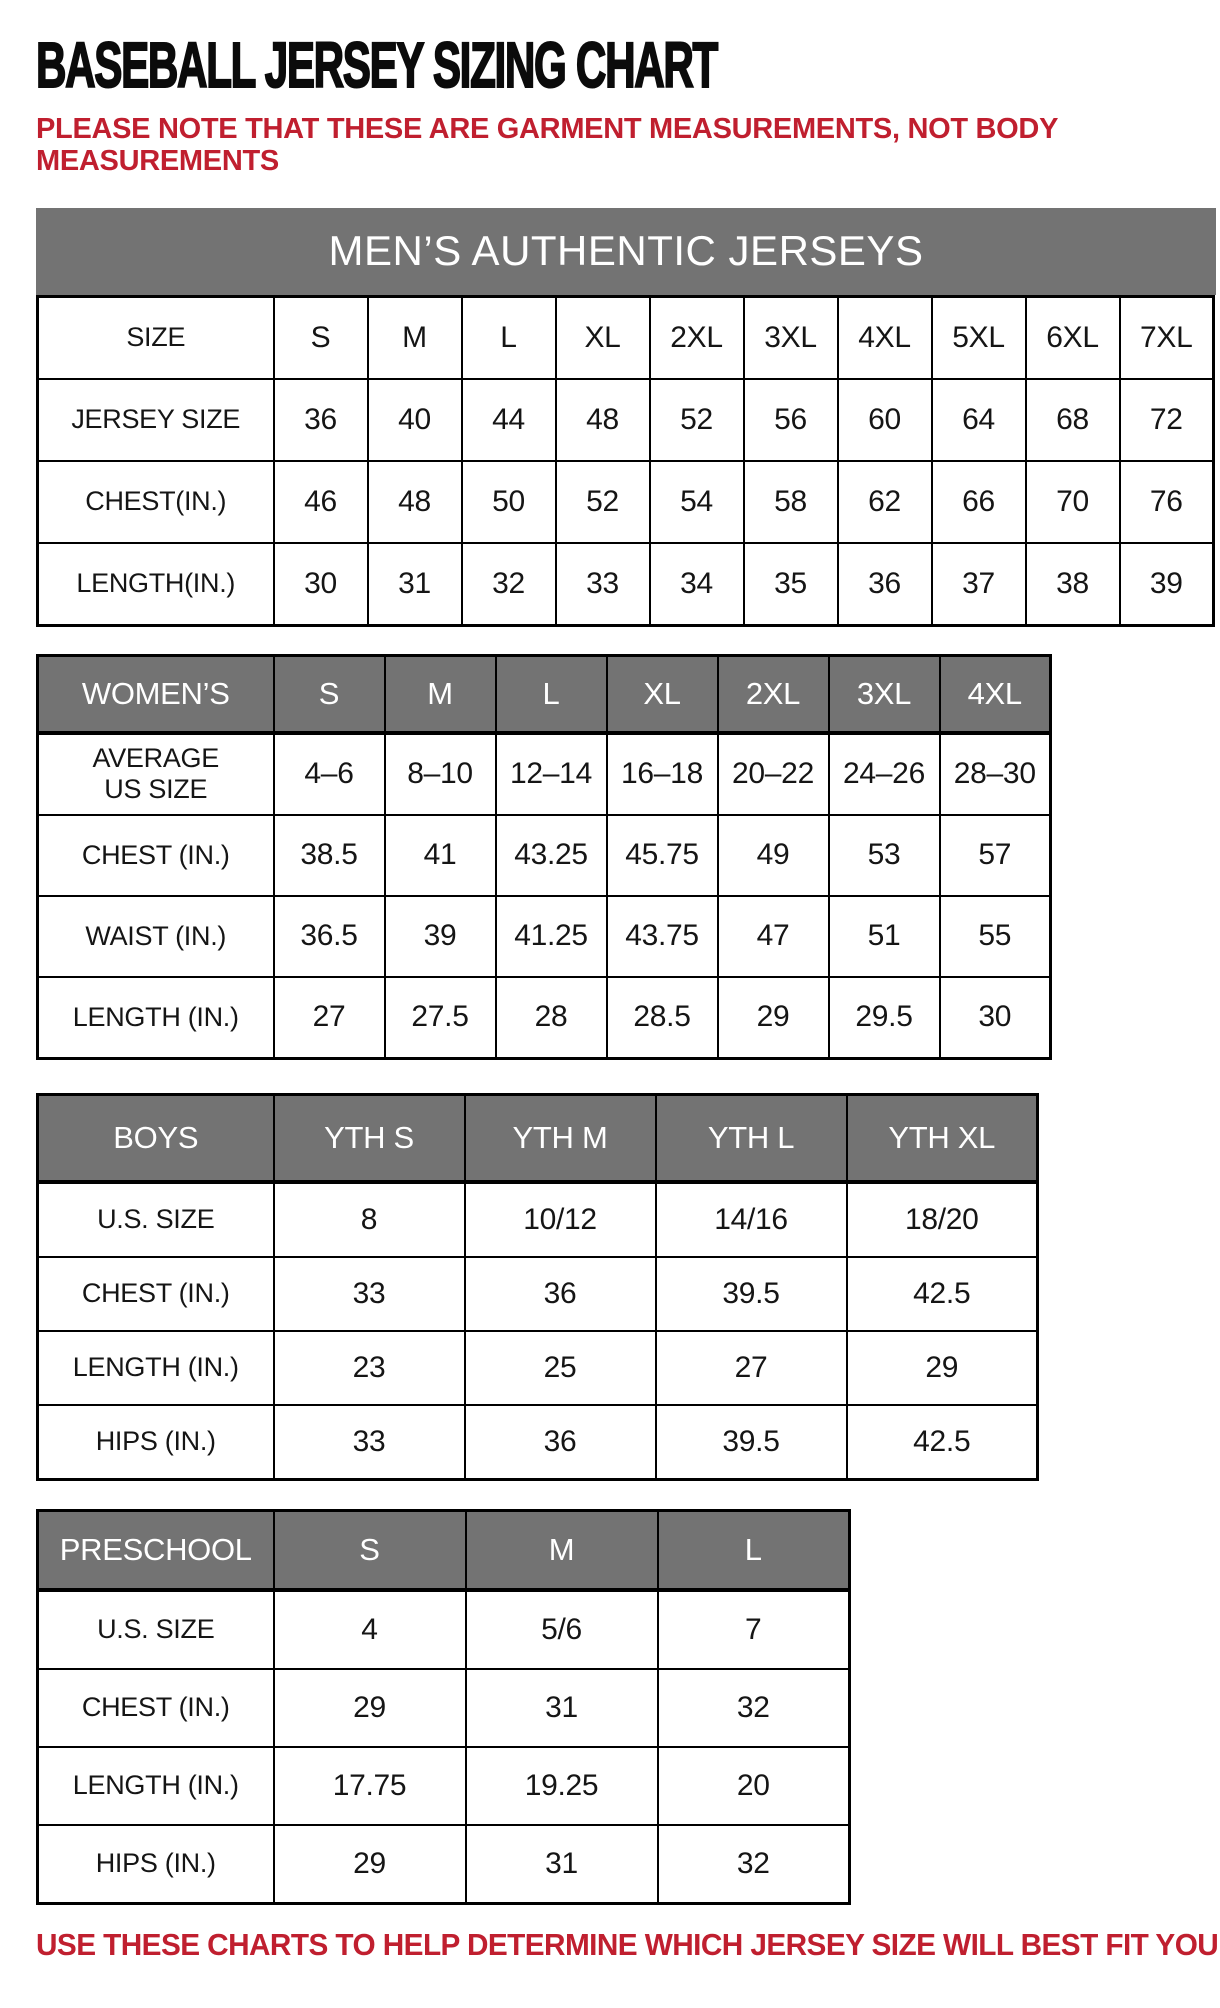  I want to click on value-cell: 14/16, so click(751, 1219).